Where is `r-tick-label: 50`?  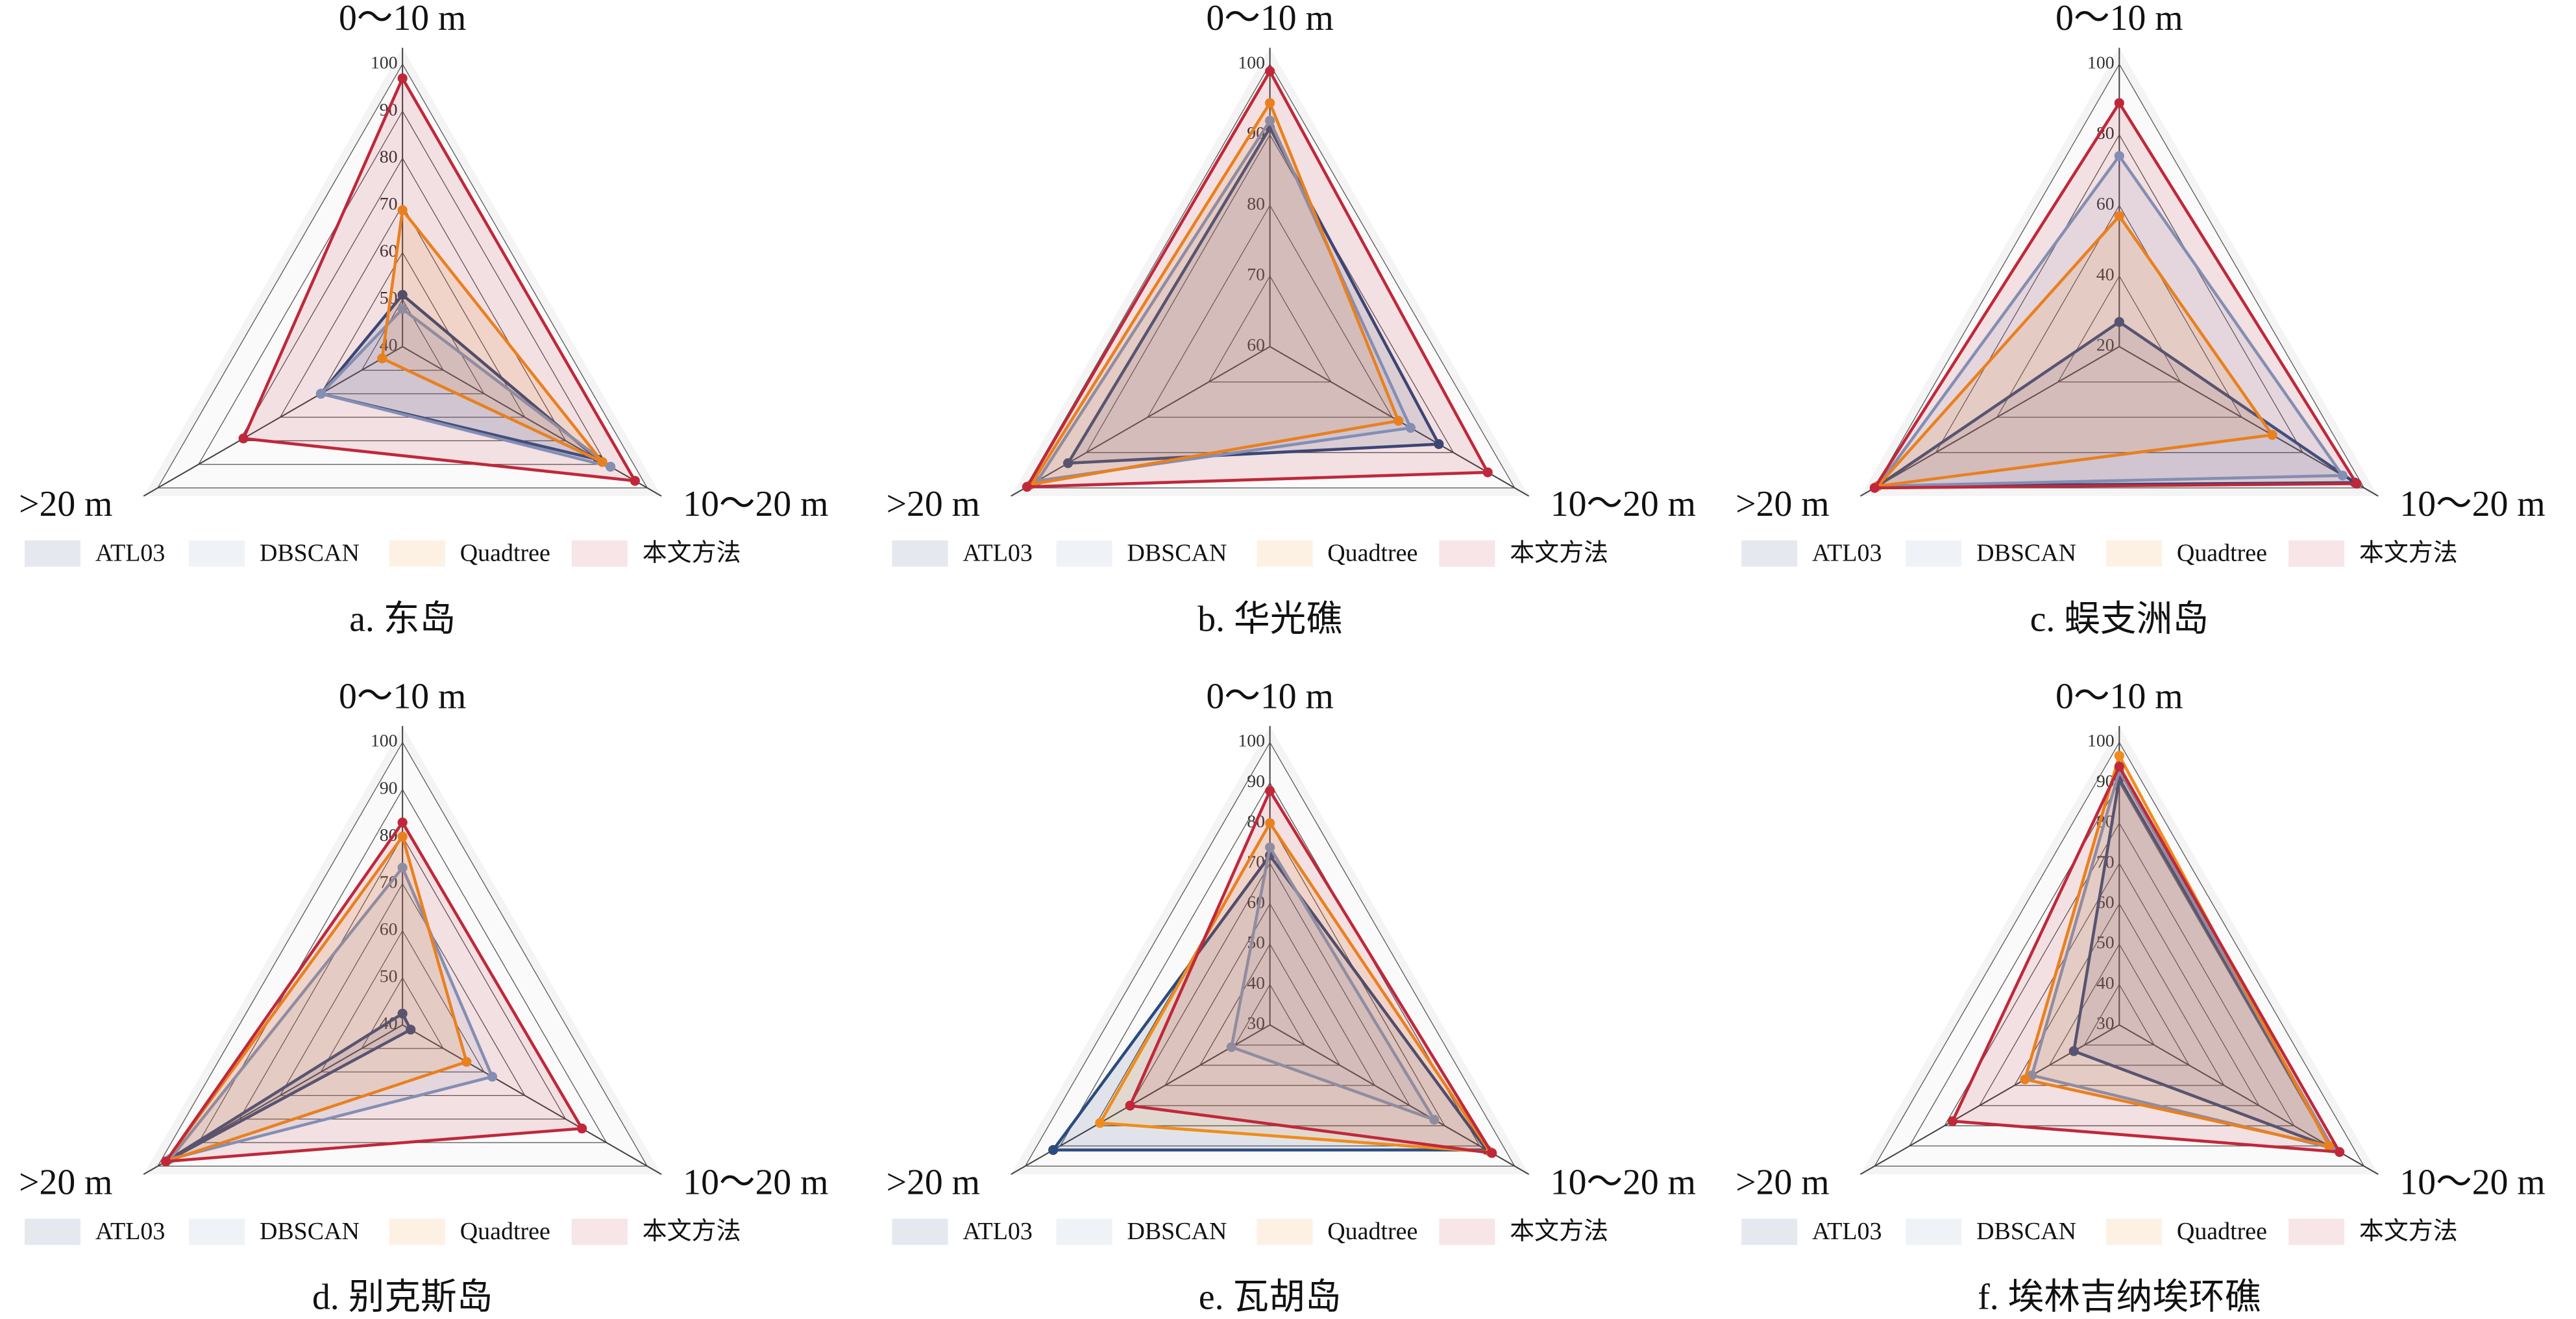
r-tick-label: 50 is located at coordinates (2105, 943).